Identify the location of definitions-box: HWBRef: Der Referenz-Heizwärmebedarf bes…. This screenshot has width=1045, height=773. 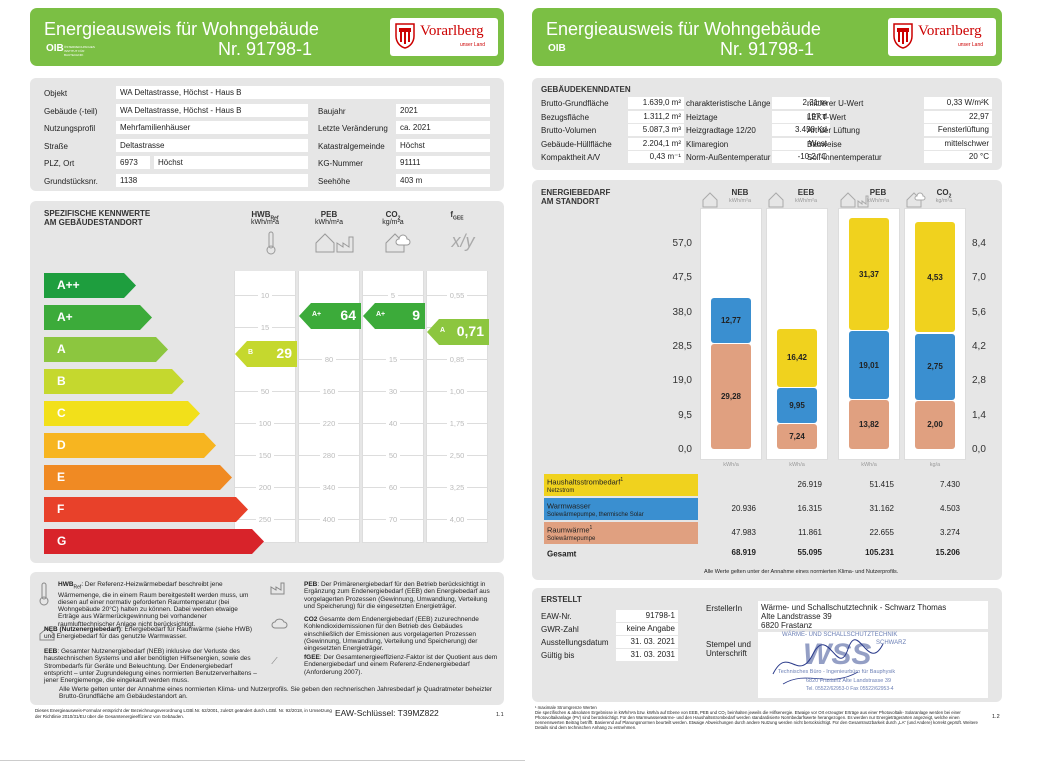
(267, 638).